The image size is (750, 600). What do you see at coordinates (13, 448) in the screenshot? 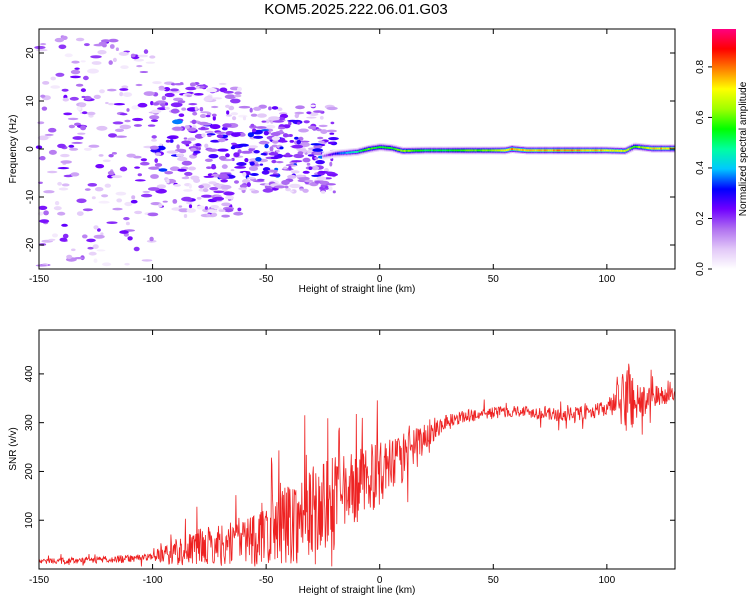
I see `snr-ylabel: SNR (v/v)` at bounding box center [13, 448].